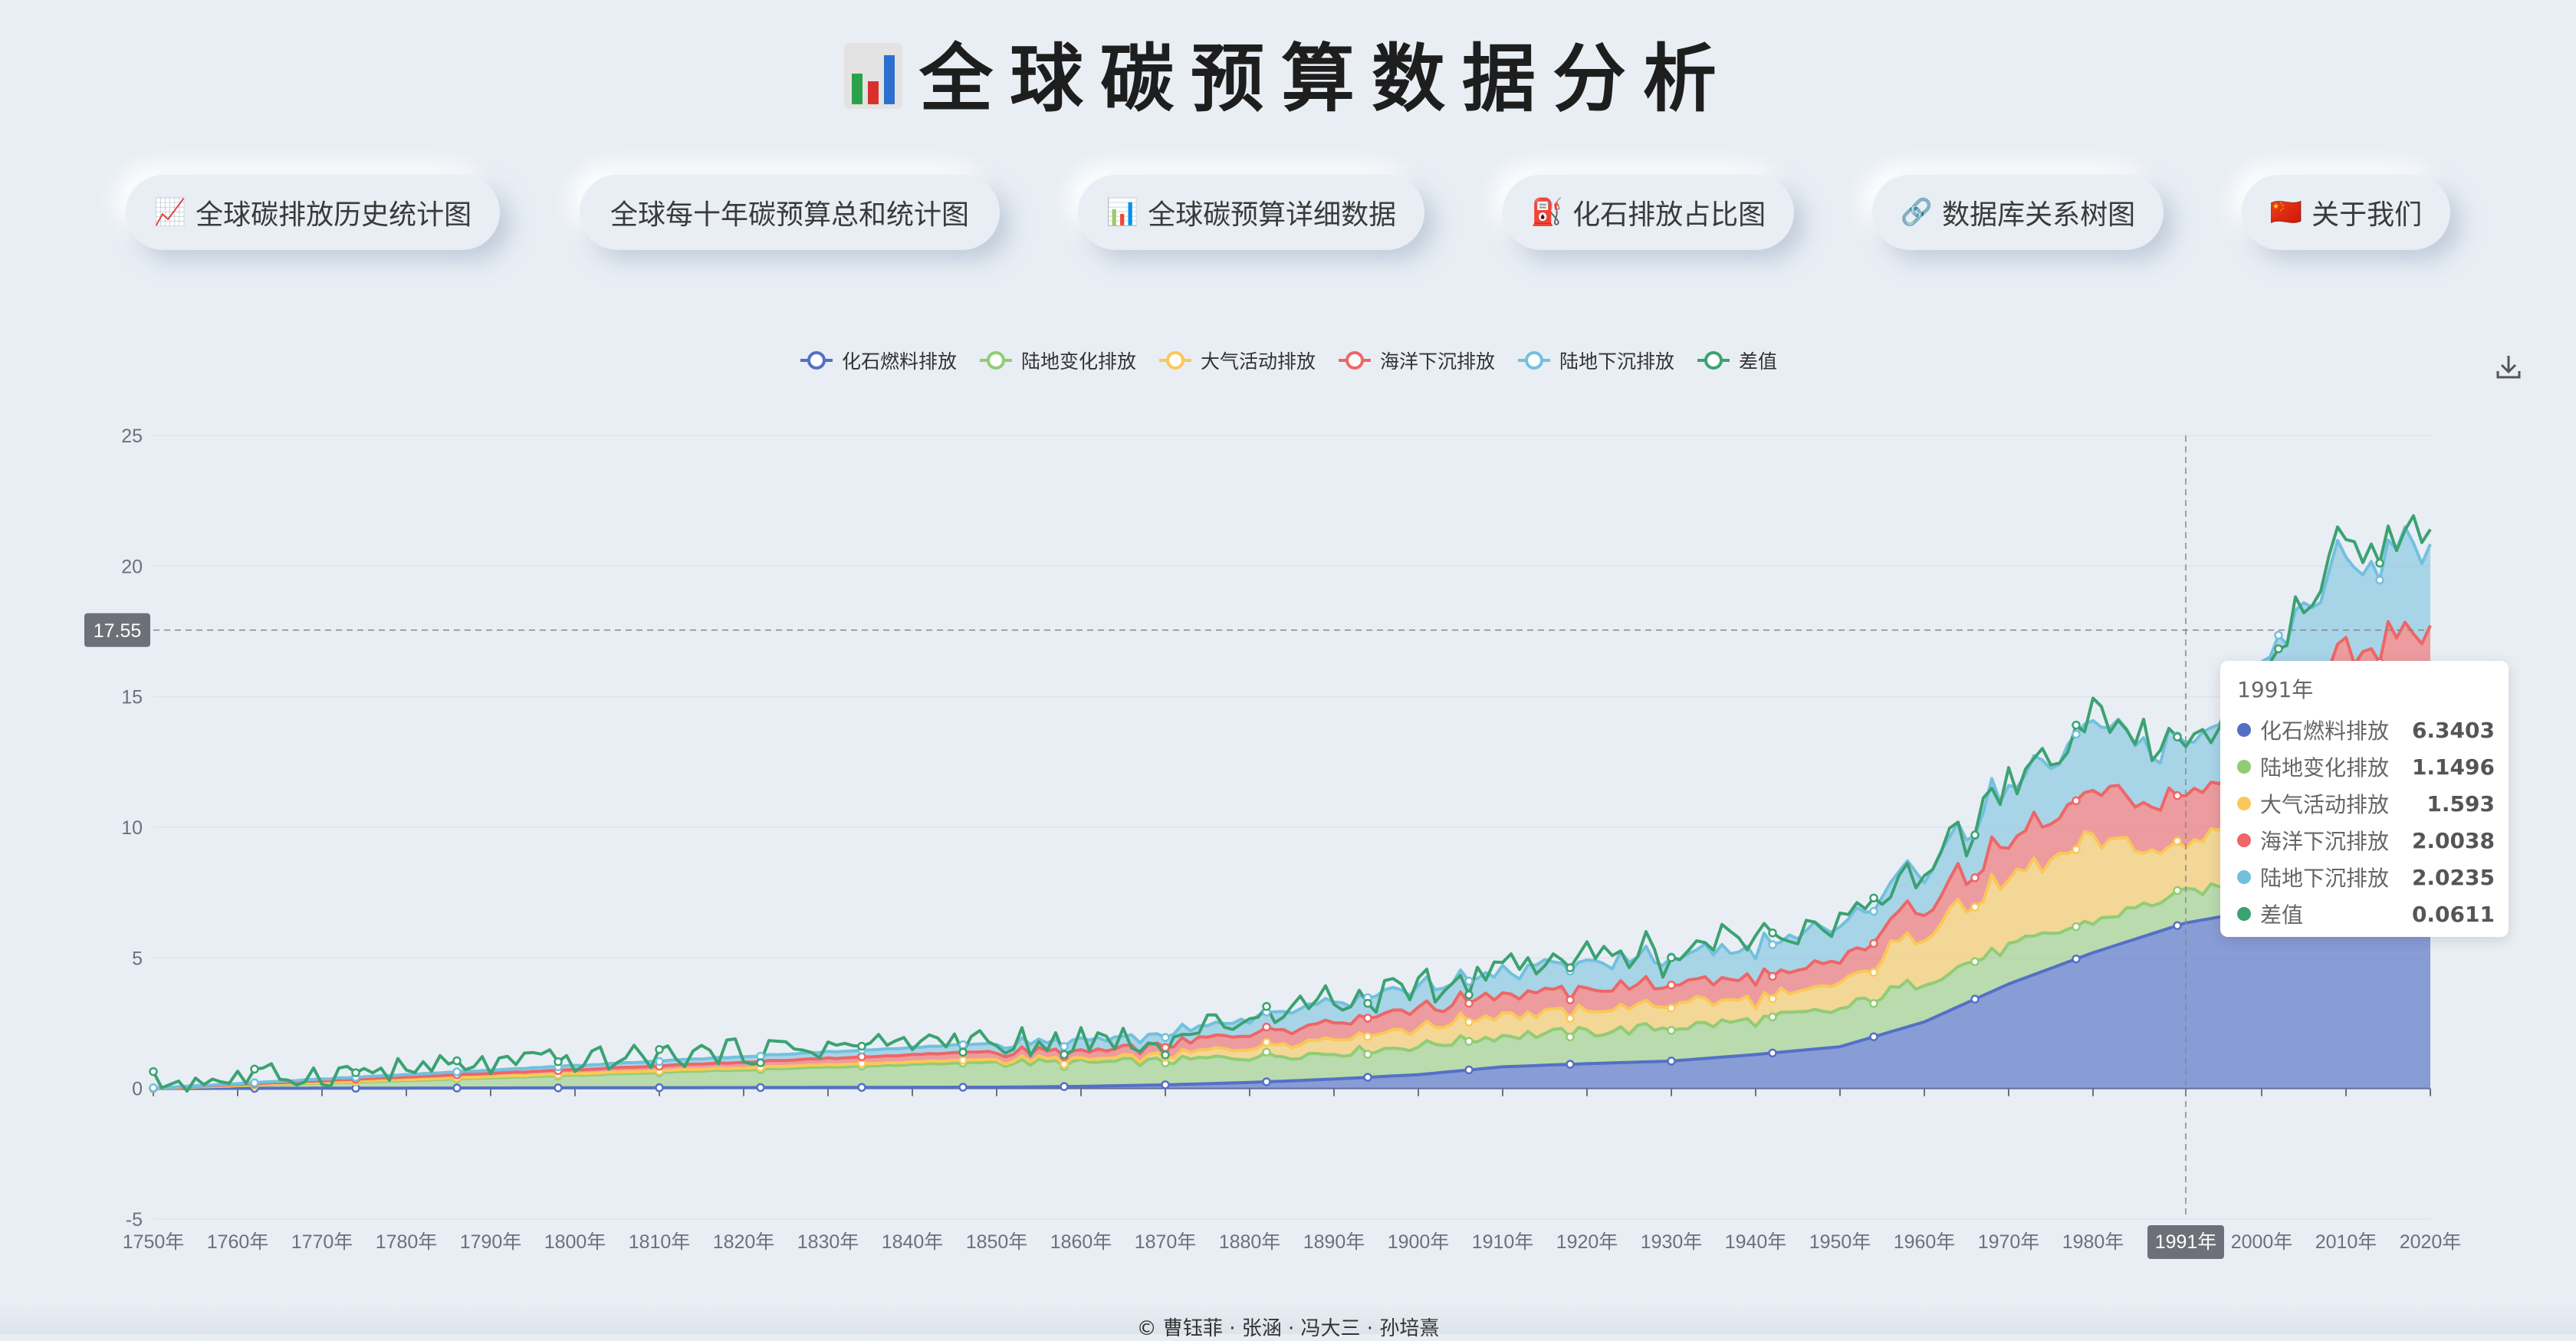 Image resolution: width=2576 pixels, height=1341 pixels. I want to click on x-tick-label: 2010年, so click(2346, 1242).